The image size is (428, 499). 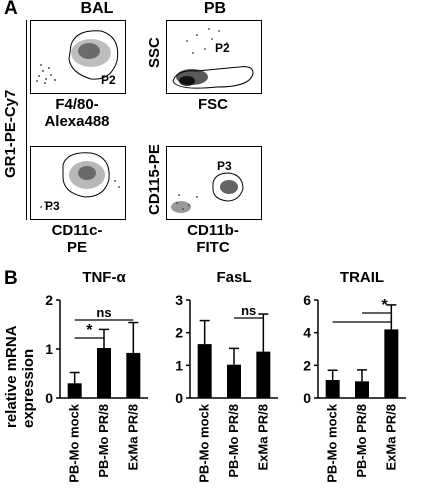 What do you see at coordinates (11, 278) in the screenshot?
I see `panel-b-letter: B` at bounding box center [11, 278].